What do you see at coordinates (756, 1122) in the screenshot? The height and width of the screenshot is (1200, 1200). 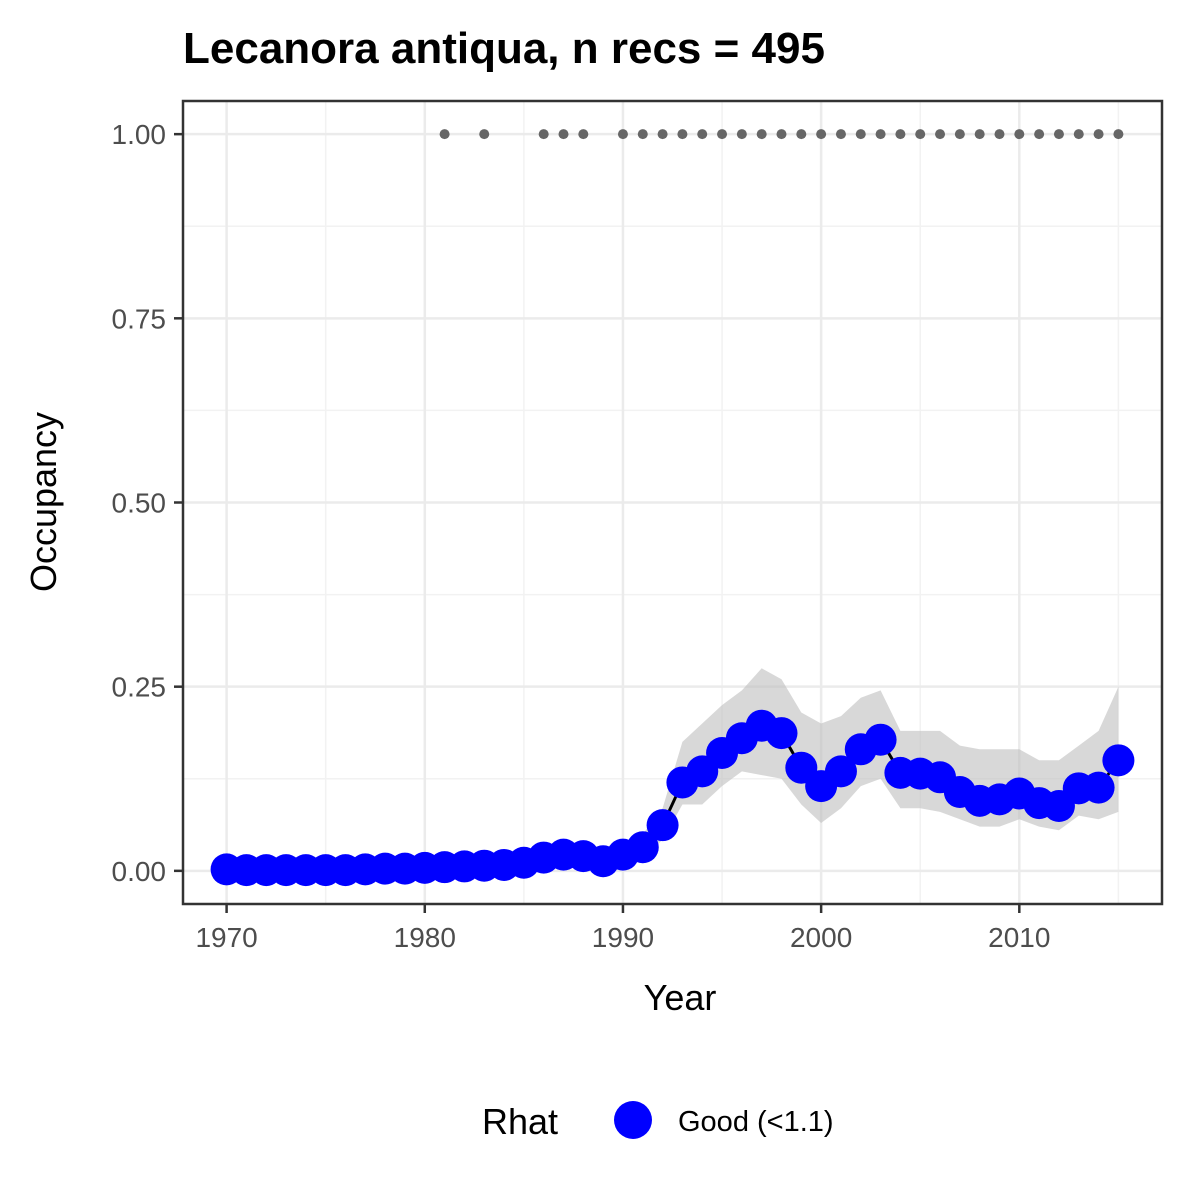 I see `legend-label-good: Good (<1.1)` at bounding box center [756, 1122].